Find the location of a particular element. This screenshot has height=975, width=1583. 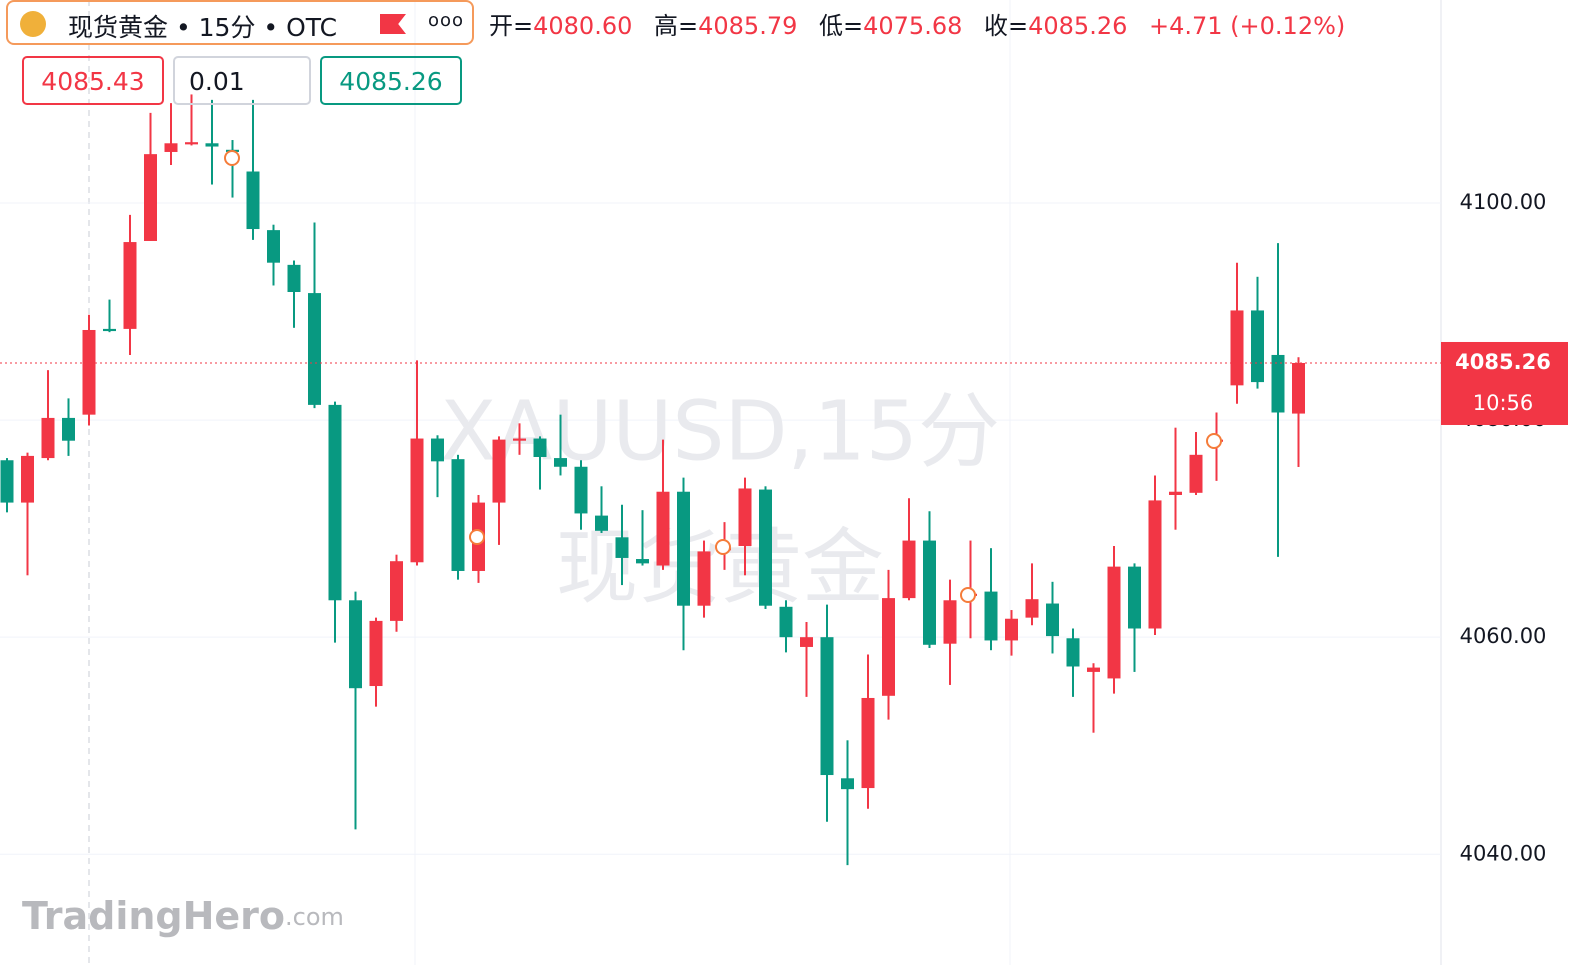

ohlc-label: 低= is located at coordinates (841, 26).